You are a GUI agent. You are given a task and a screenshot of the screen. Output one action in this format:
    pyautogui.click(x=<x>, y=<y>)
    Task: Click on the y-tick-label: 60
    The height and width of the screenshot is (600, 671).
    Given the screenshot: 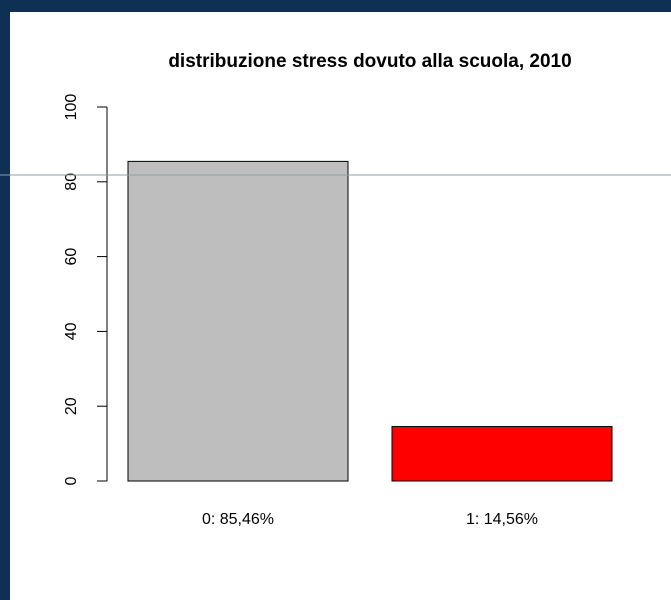 What is the action you would take?
    pyautogui.click(x=71, y=257)
    